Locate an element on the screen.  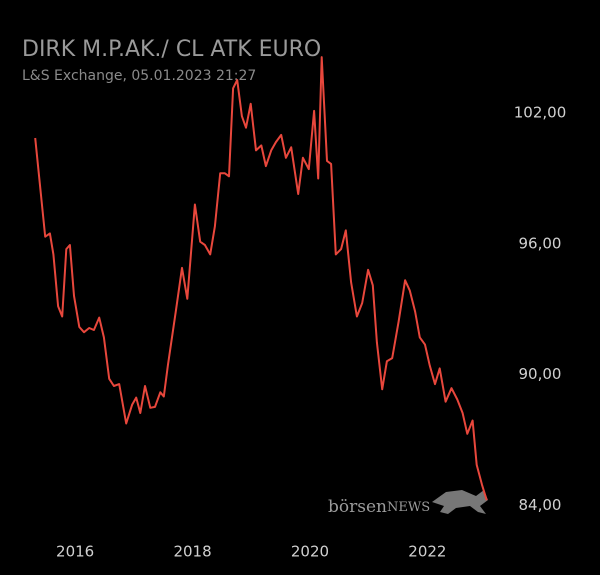
bull-icon is located at coordinates (460, 502).